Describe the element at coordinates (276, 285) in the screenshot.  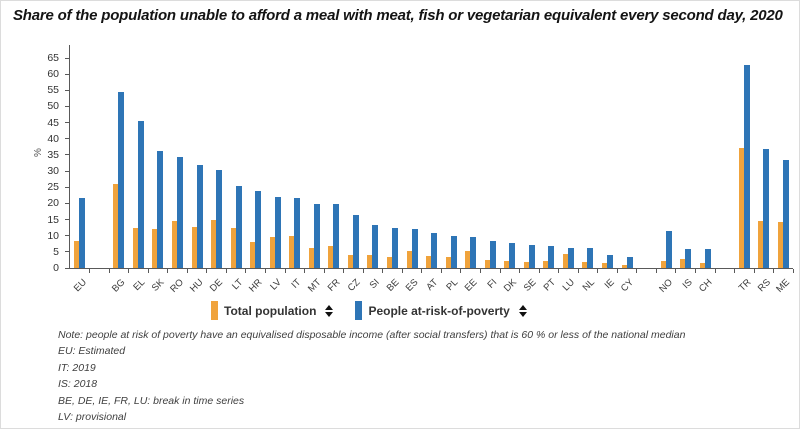
I see `x-axis-label-lv: LV` at that location.